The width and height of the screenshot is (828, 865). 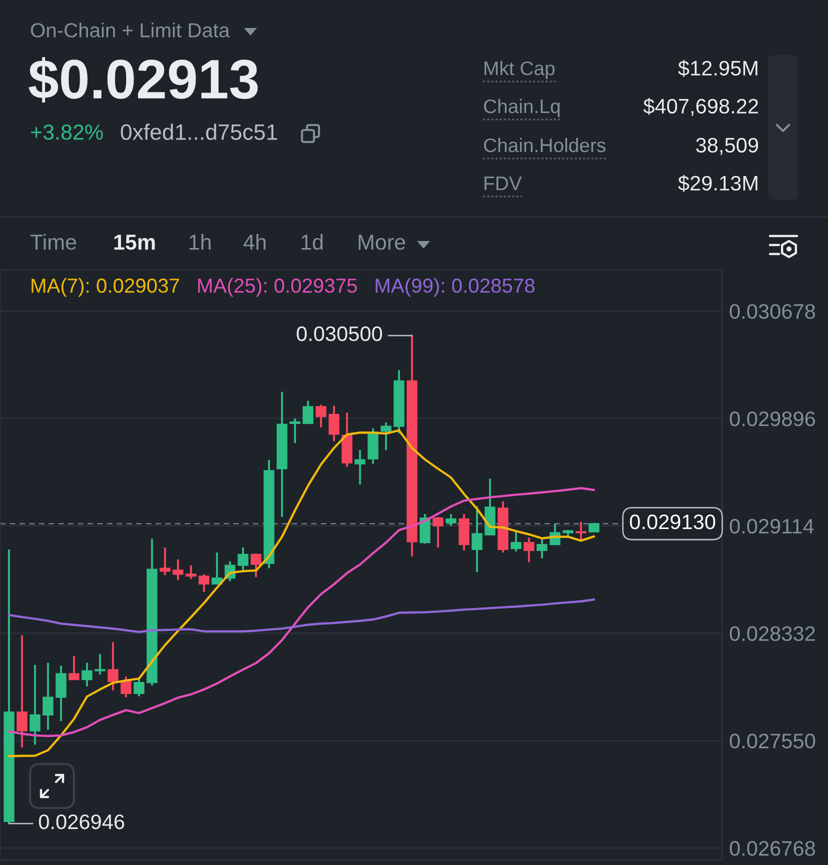 I want to click on y-tick-label: 0.029114, so click(x=772, y=526).